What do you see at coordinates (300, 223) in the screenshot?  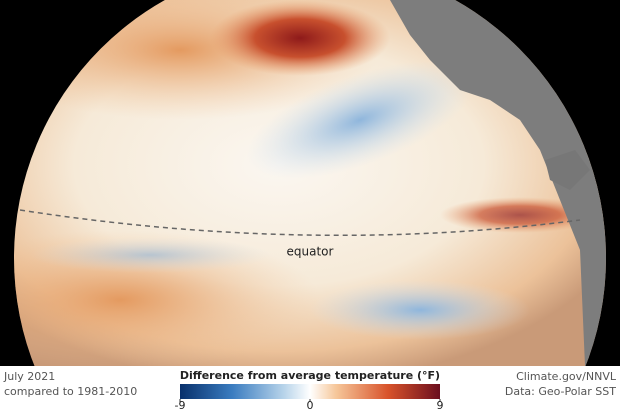 I see `equator-line` at bounding box center [300, 223].